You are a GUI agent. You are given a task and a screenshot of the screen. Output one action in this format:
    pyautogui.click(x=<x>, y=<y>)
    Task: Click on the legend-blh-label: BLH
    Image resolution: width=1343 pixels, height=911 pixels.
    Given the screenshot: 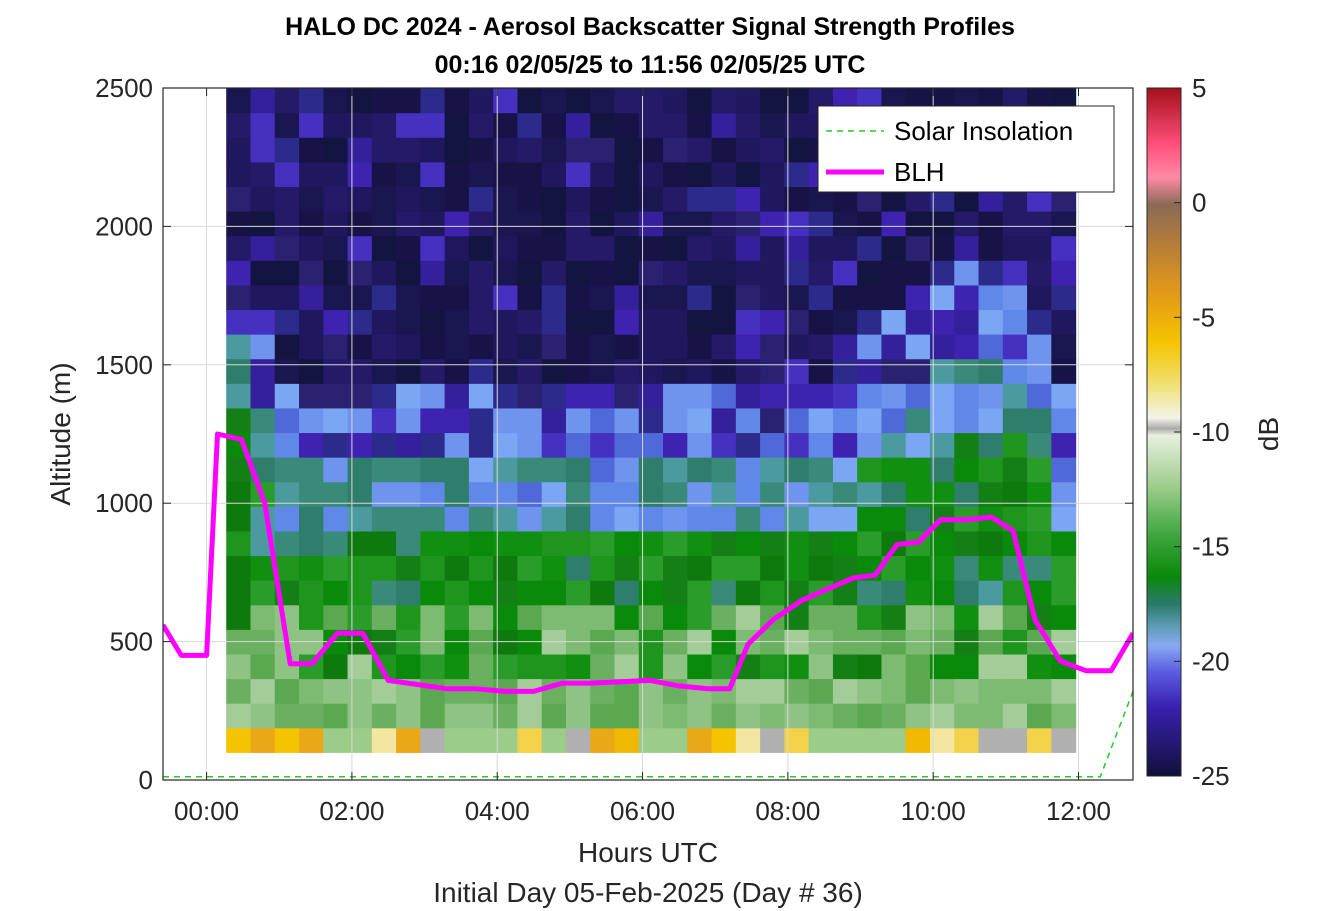 What is the action you would take?
    pyautogui.click(x=919, y=172)
    